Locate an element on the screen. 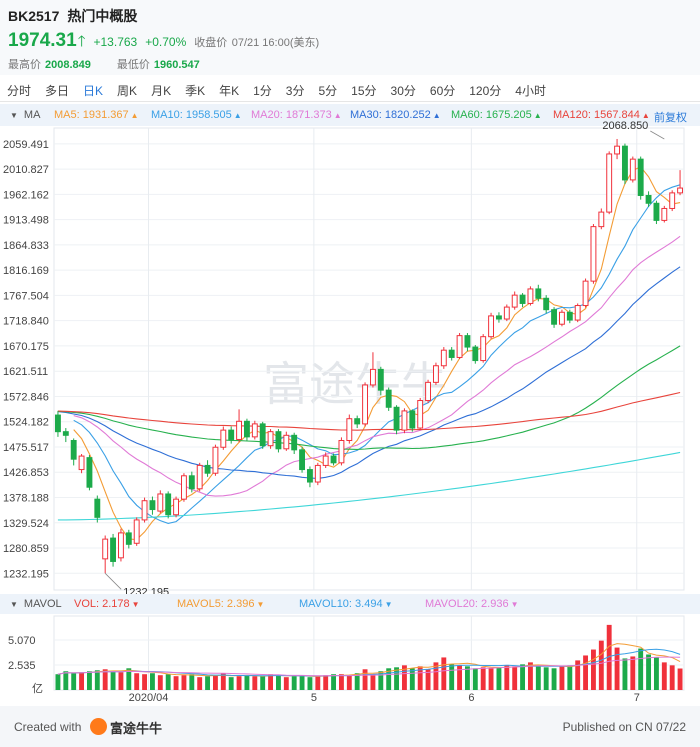 The height and width of the screenshot is (747, 700). tab-7: 1分 is located at coordinates (262, 91).